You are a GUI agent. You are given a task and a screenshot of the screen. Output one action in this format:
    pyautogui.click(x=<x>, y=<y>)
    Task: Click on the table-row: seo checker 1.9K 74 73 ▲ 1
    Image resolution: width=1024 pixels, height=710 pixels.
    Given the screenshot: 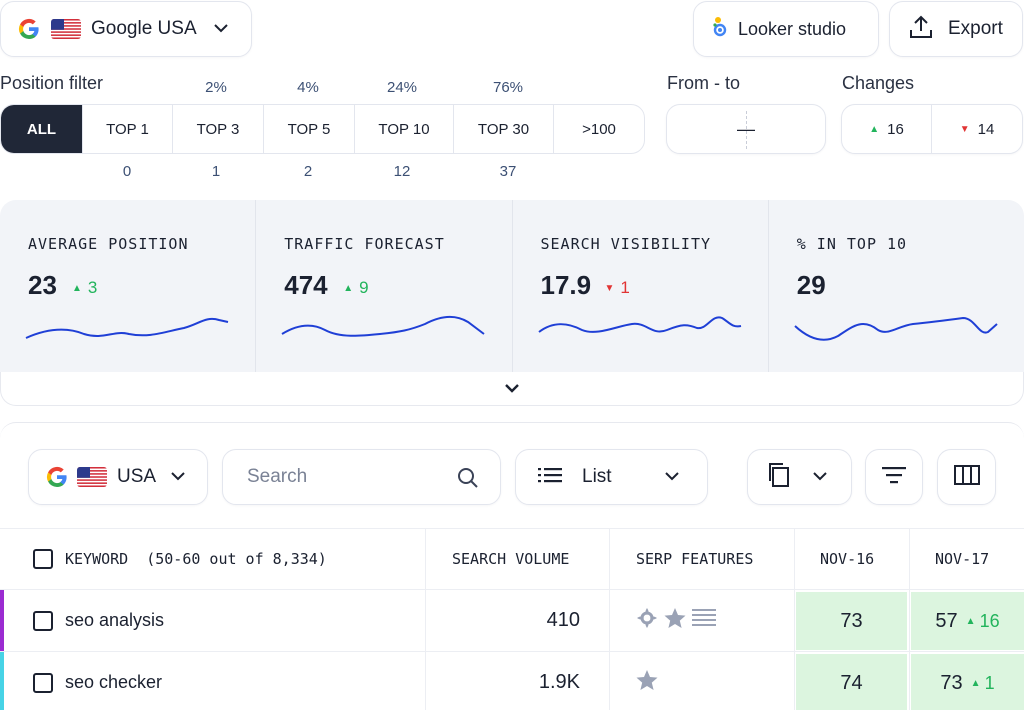 What is the action you would take?
    pyautogui.click(x=512, y=681)
    